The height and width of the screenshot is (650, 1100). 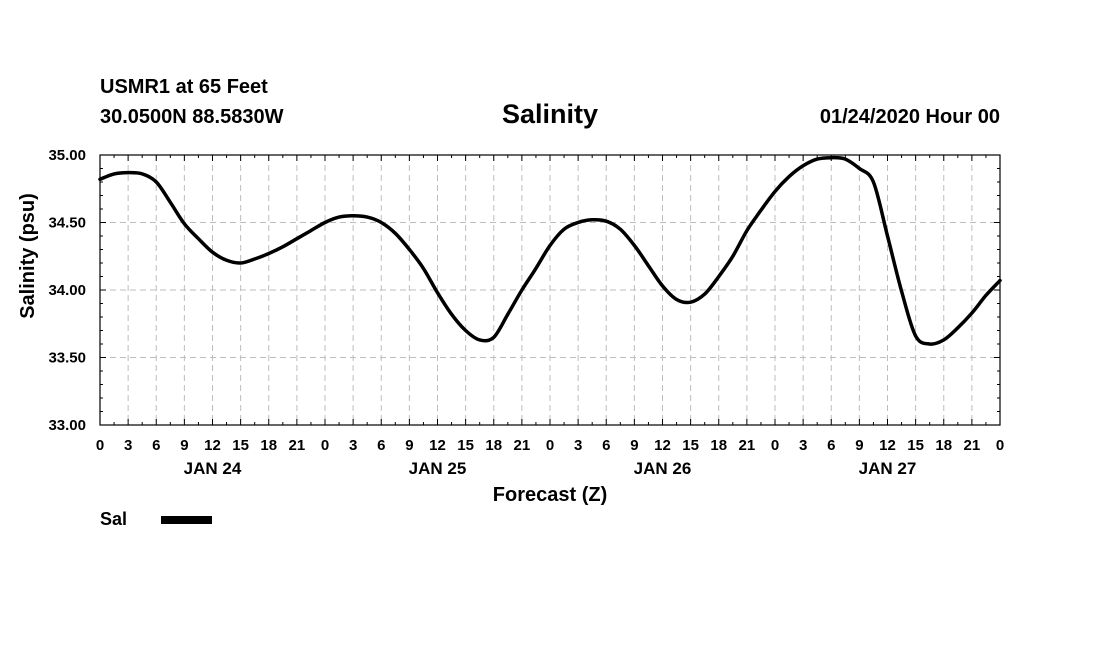 What do you see at coordinates (67, 358) in the screenshot?
I see `y-tick-label: 33.50` at bounding box center [67, 358].